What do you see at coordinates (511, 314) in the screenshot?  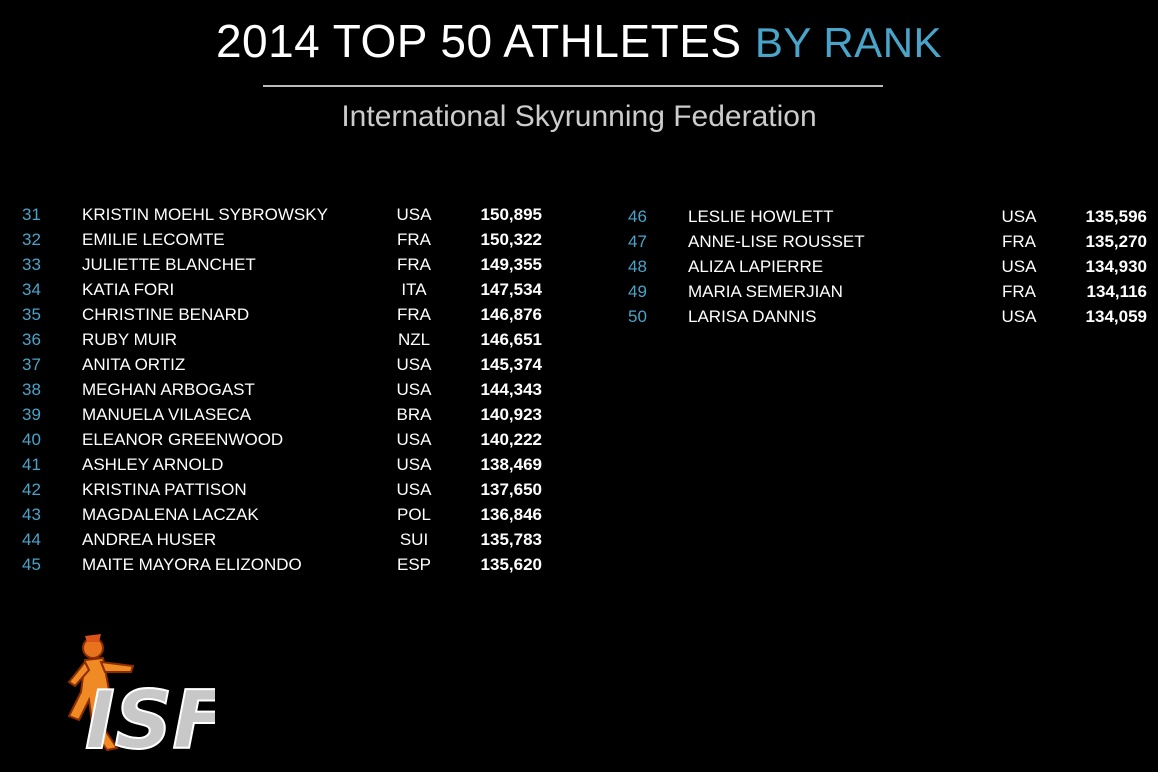 I see `points: 146,876` at bounding box center [511, 314].